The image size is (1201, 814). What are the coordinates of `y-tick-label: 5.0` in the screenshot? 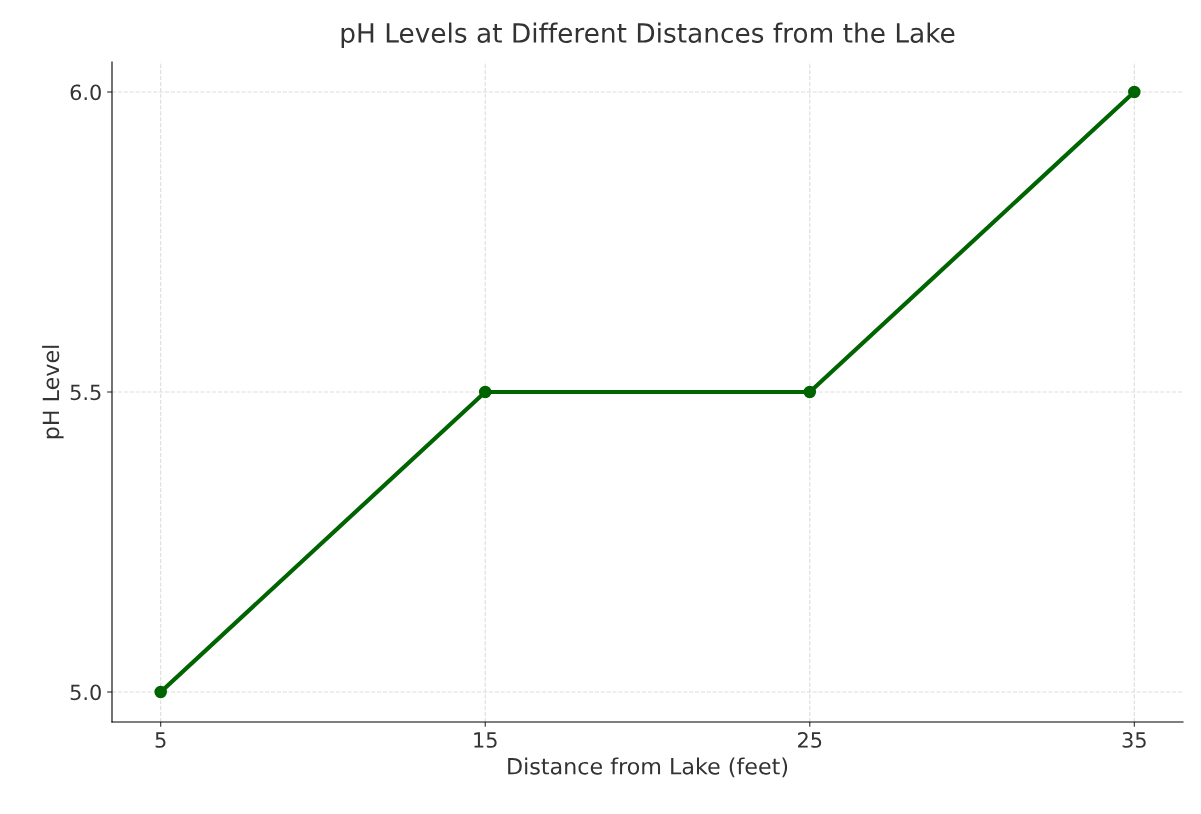 It's located at (85, 692).